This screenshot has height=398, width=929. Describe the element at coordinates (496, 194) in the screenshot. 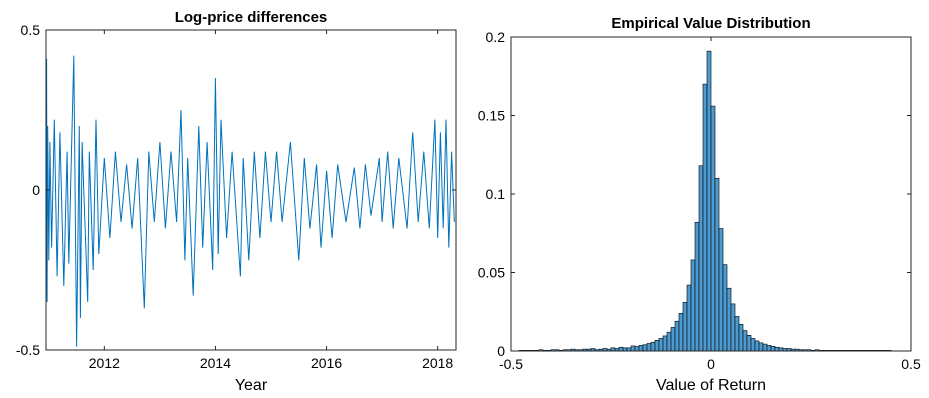

I see `y-tick-label: 0.1` at that location.